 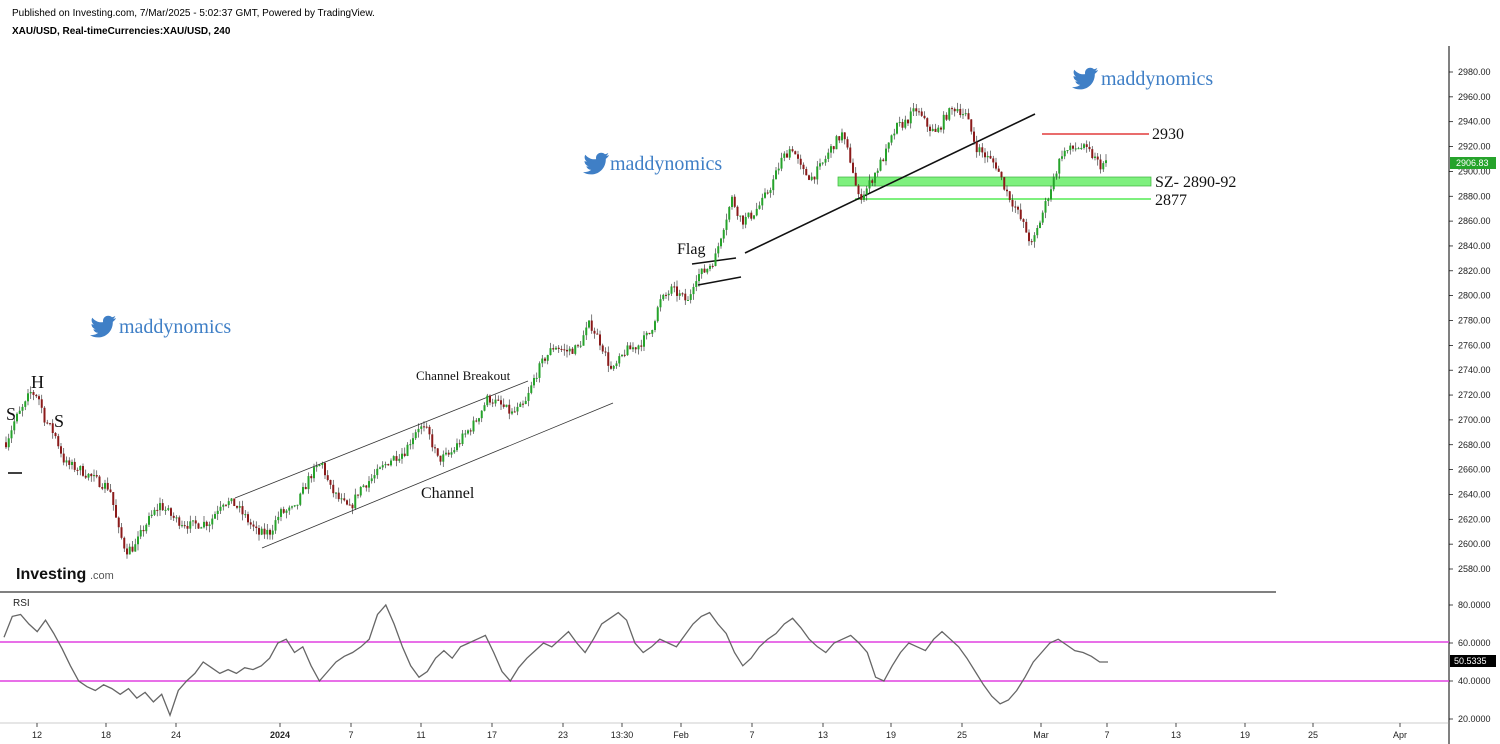 I want to click on price-tick-label: 2760.00, so click(x=1474, y=345).